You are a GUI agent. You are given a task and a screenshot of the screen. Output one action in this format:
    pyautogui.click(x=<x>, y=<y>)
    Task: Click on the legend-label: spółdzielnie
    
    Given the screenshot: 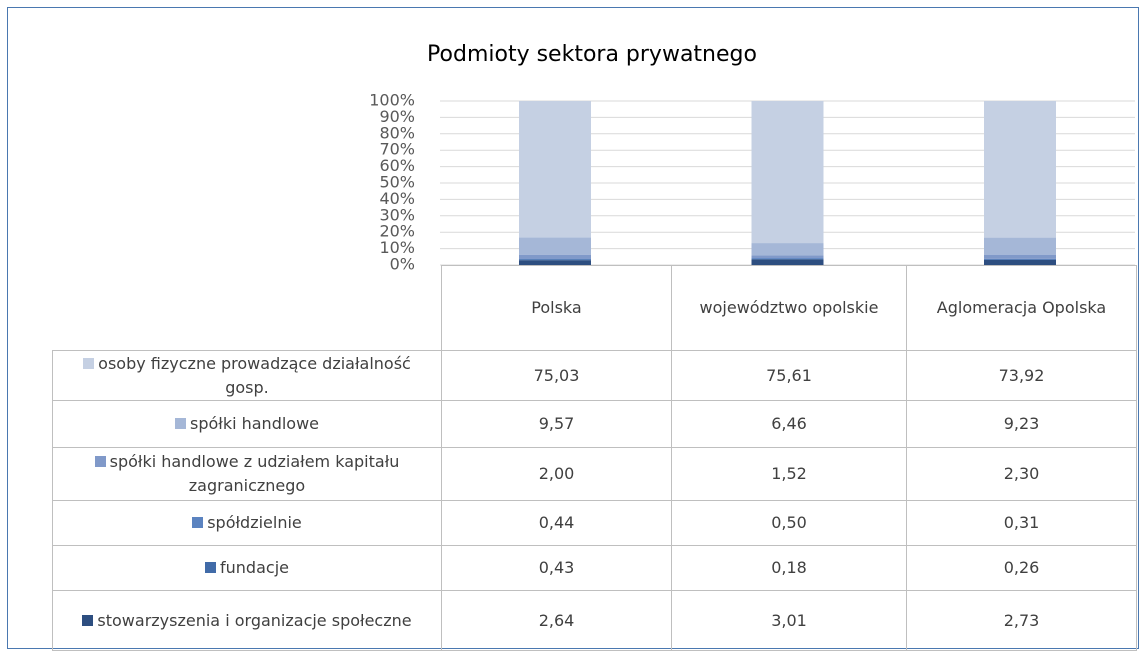 What is the action you would take?
    pyautogui.click(x=254, y=522)
    